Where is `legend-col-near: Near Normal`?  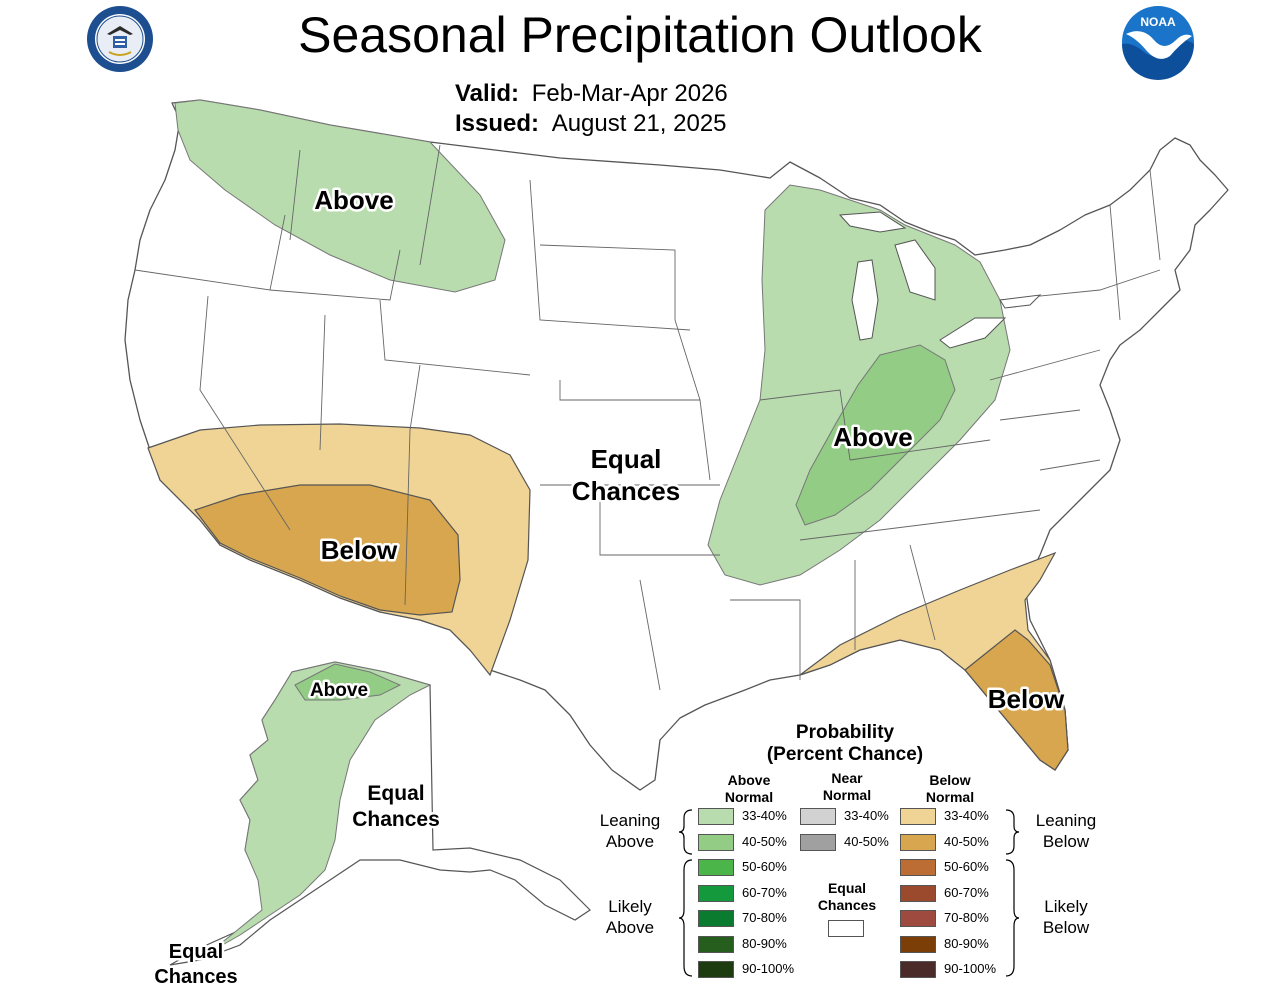
legend-col-near: Near Normal is located at coordinates (847, 786).